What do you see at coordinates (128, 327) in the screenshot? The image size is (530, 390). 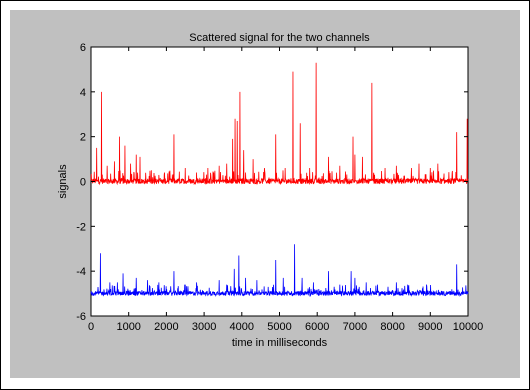 I see `x-tick-label: 1000` at bounding box center [128, 327].